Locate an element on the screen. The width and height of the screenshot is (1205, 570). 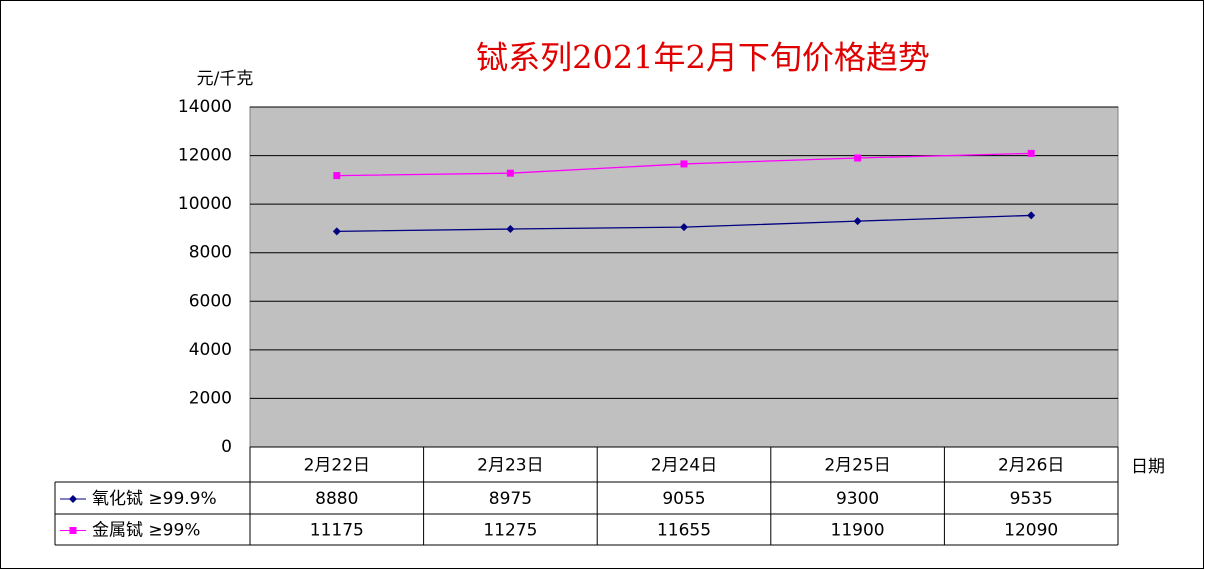
y-tick-label: 2000 is located at coordinates (210, 398).